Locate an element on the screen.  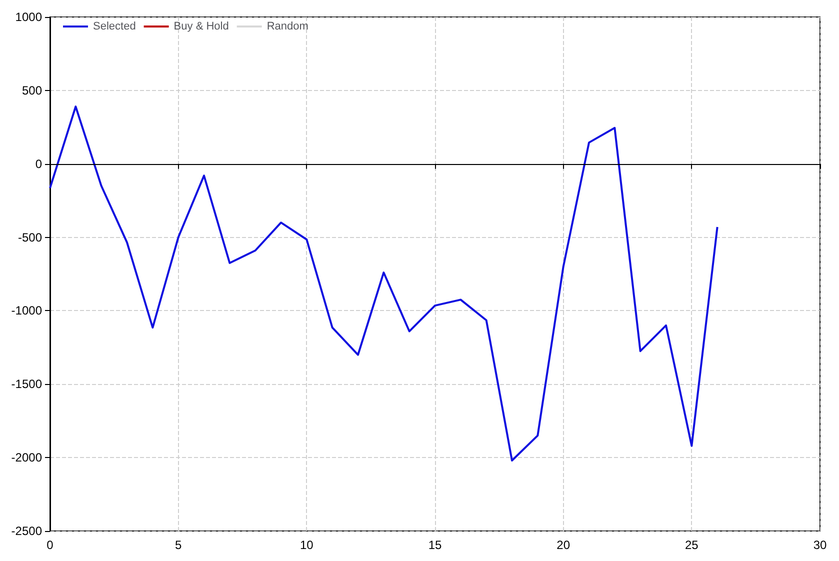
x-tick-label: 0 is located at coordinates (50, 545).